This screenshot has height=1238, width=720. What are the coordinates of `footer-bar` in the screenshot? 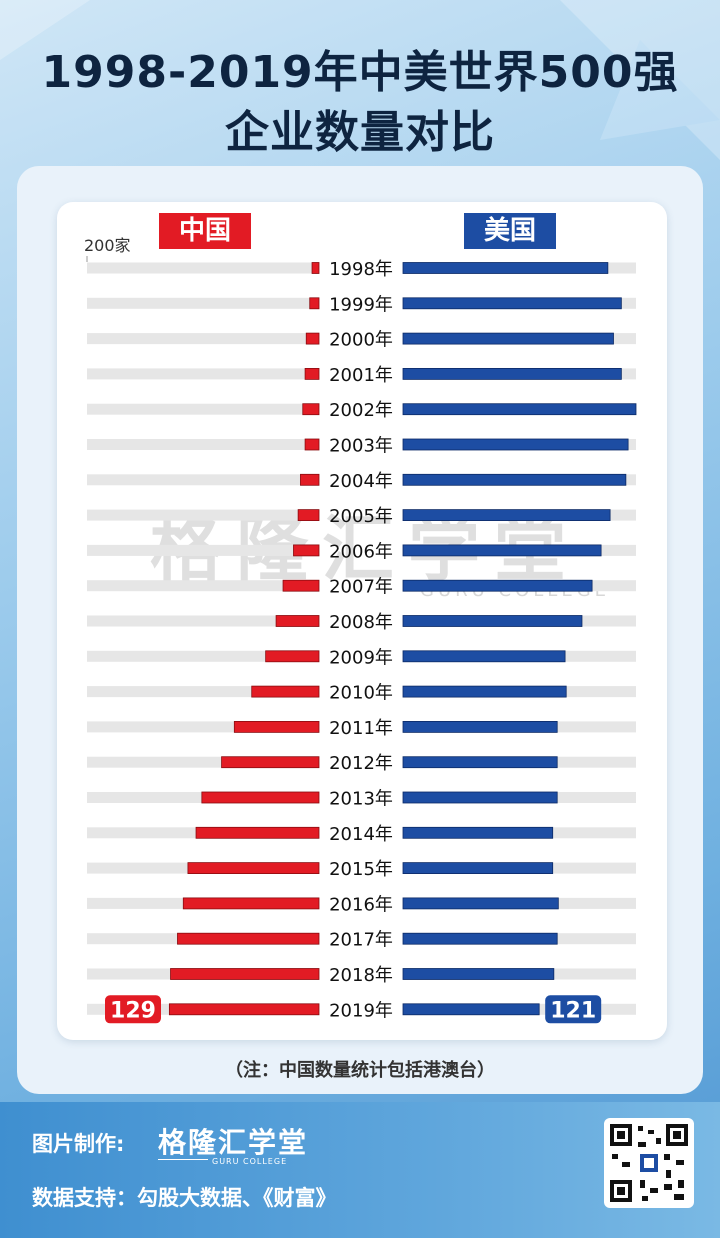 It's located at (360, 1170).